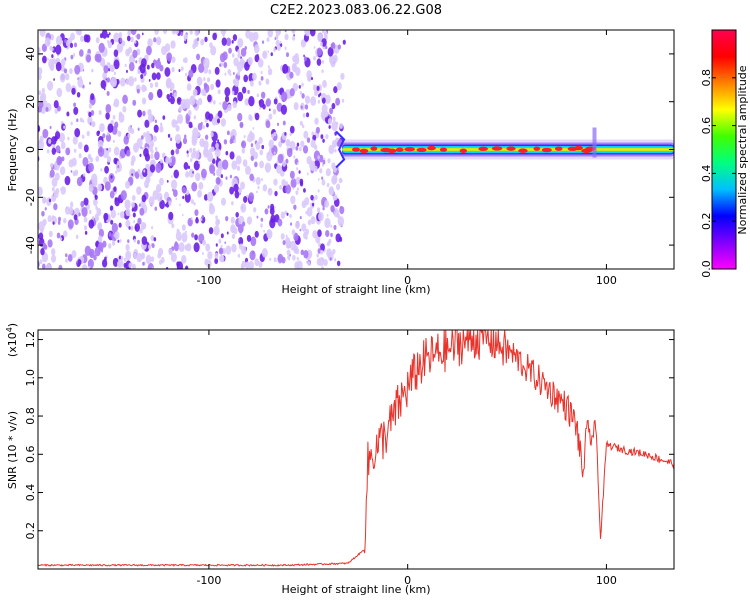 The image size is (750, 600). Describe the element at coordinates (208, 580) in the screenshot. I see `x-tick-label: -100` at that location.